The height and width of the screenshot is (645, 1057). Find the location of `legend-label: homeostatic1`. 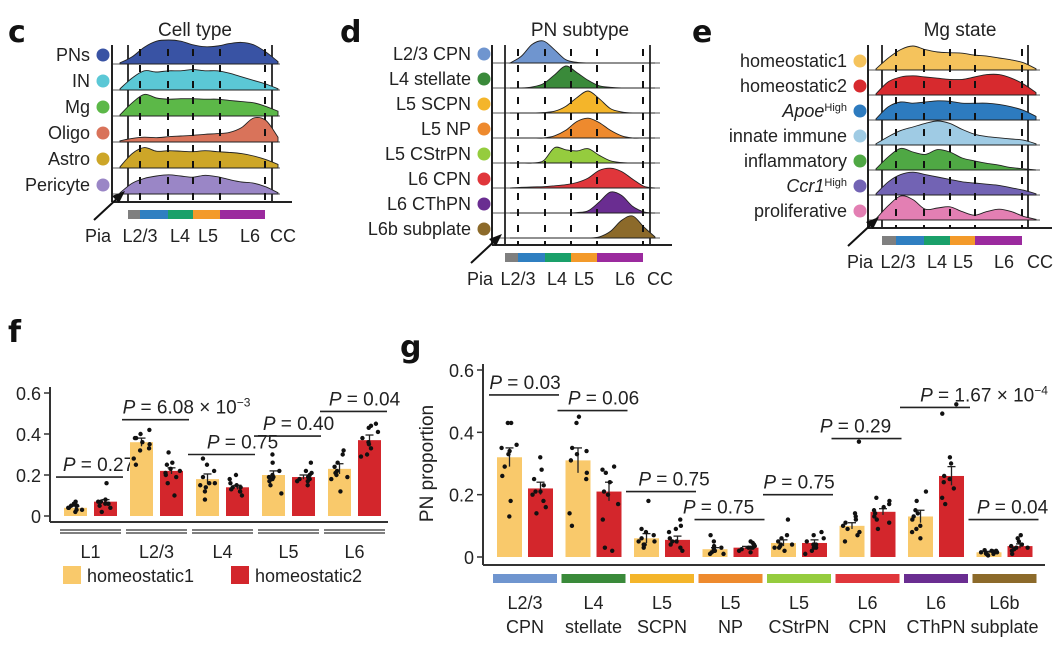

legend-label: homeostatic1 is located at coordinates (140, 576).